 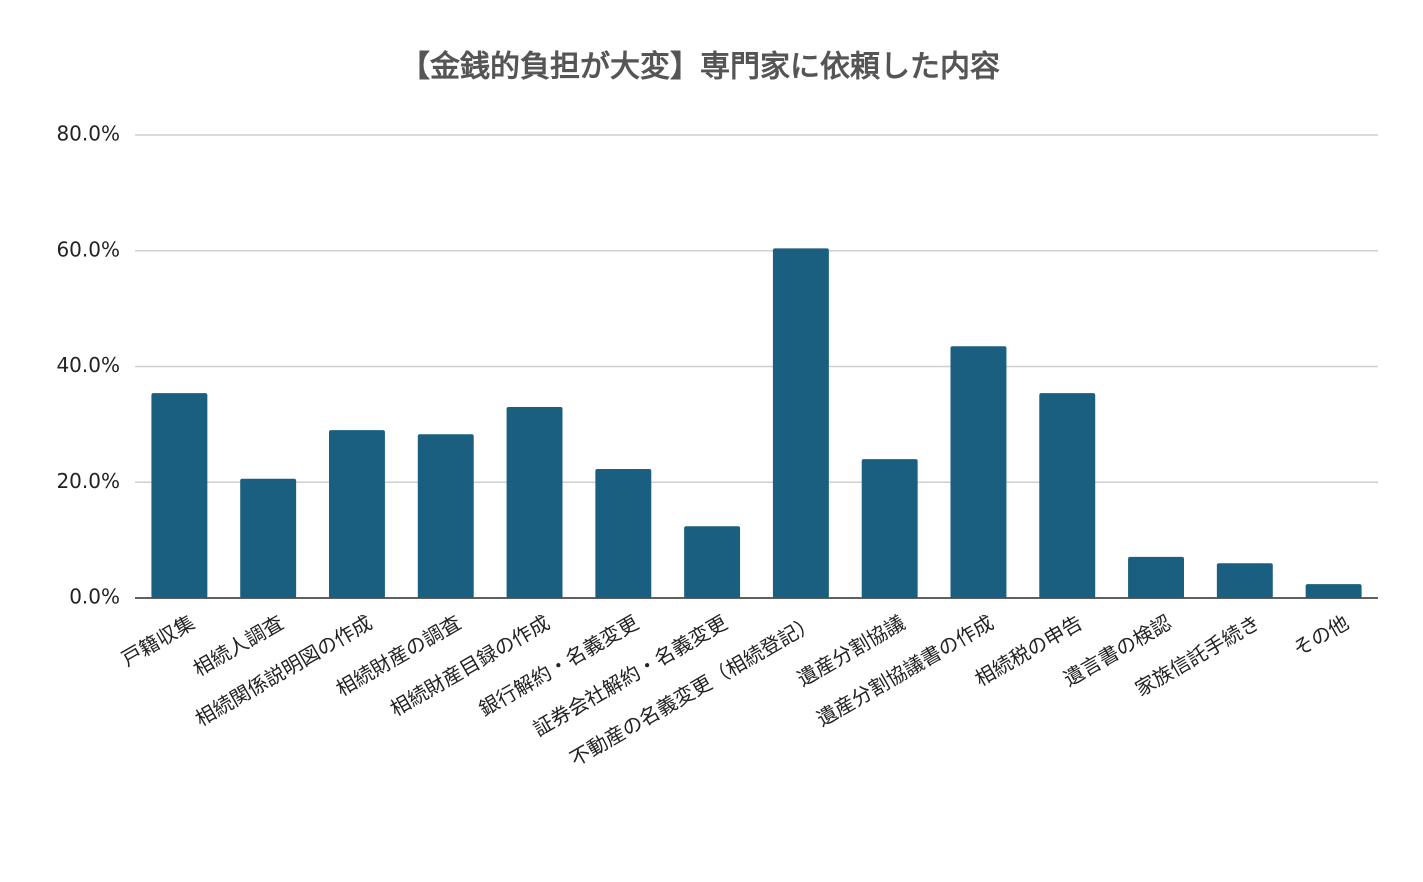 What do you see at coordinates (88, 249) in the screenshot?
I see `y-tick-label: 60.0%` at bounding box center [88, 249].